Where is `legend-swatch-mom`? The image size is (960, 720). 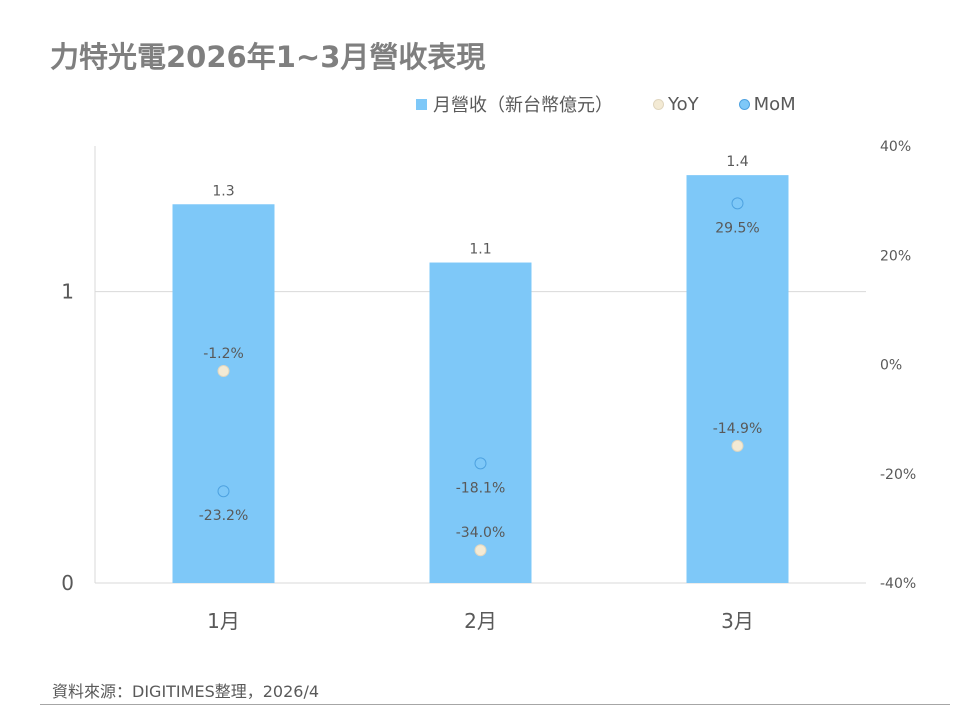 legend-swatch-mom is located at coordinates (744, 104).